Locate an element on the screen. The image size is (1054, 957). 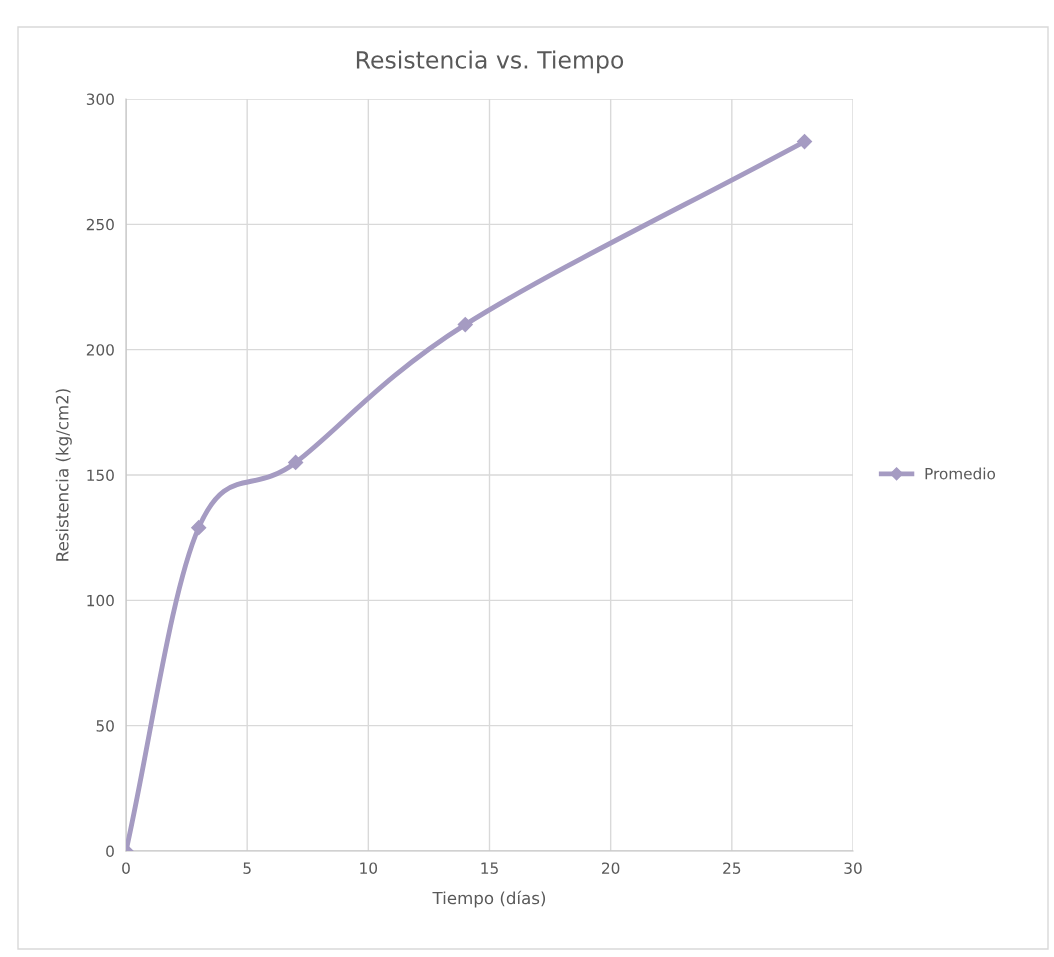
y-tick-label: 0 is located at coordinates (110, 851).